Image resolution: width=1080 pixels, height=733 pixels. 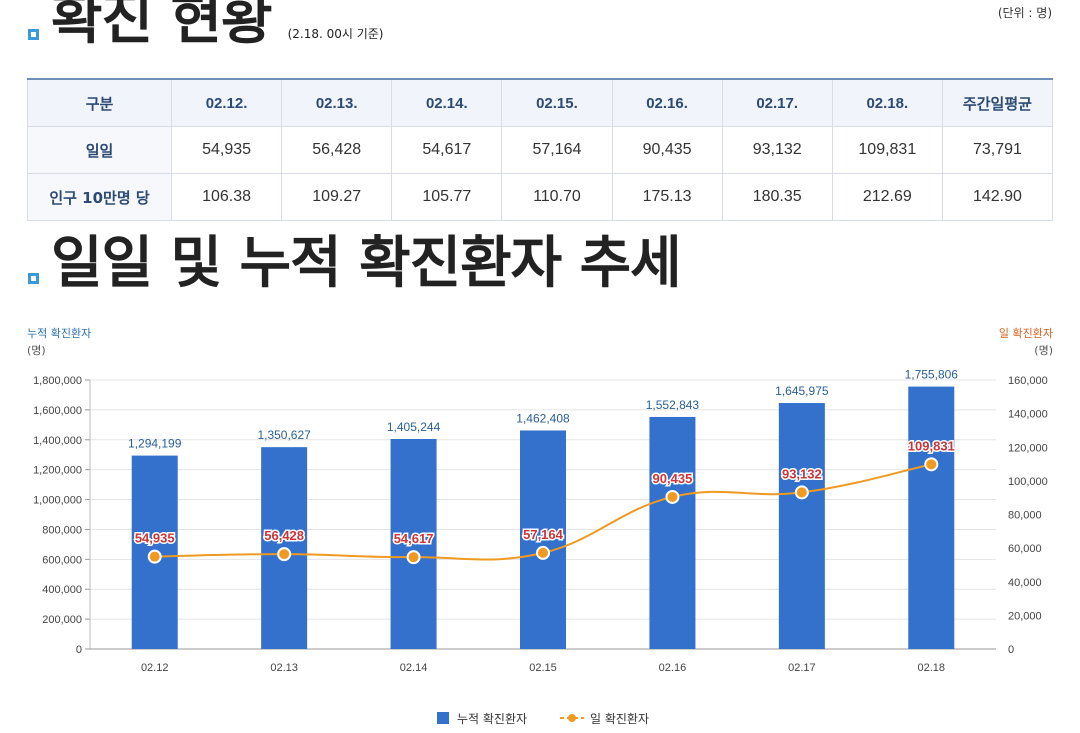 I want to click on legend-bar-label: 누적 확진환자, so click(x=492, y=719).